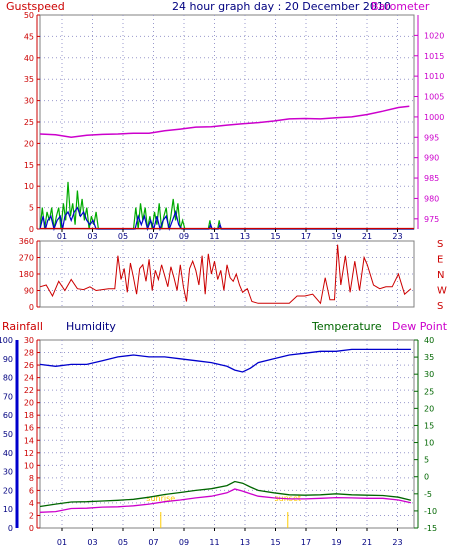 This screenshot has width=466, height=555. What do you see at coordinates (29, 440) in the screenshot?
I see `tick-label: 14` at bounding box center [29, 440].